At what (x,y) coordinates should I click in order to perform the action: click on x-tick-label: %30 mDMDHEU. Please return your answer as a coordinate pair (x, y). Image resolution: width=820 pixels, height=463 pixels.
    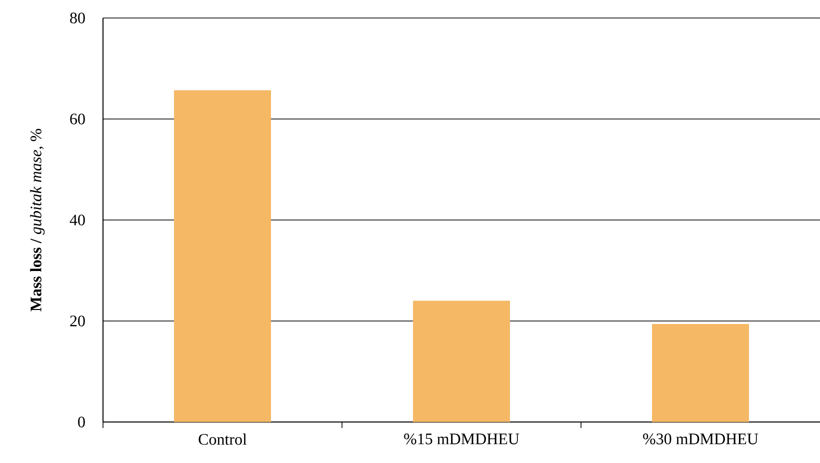
    Looking at the image, I should click on (700, 439).